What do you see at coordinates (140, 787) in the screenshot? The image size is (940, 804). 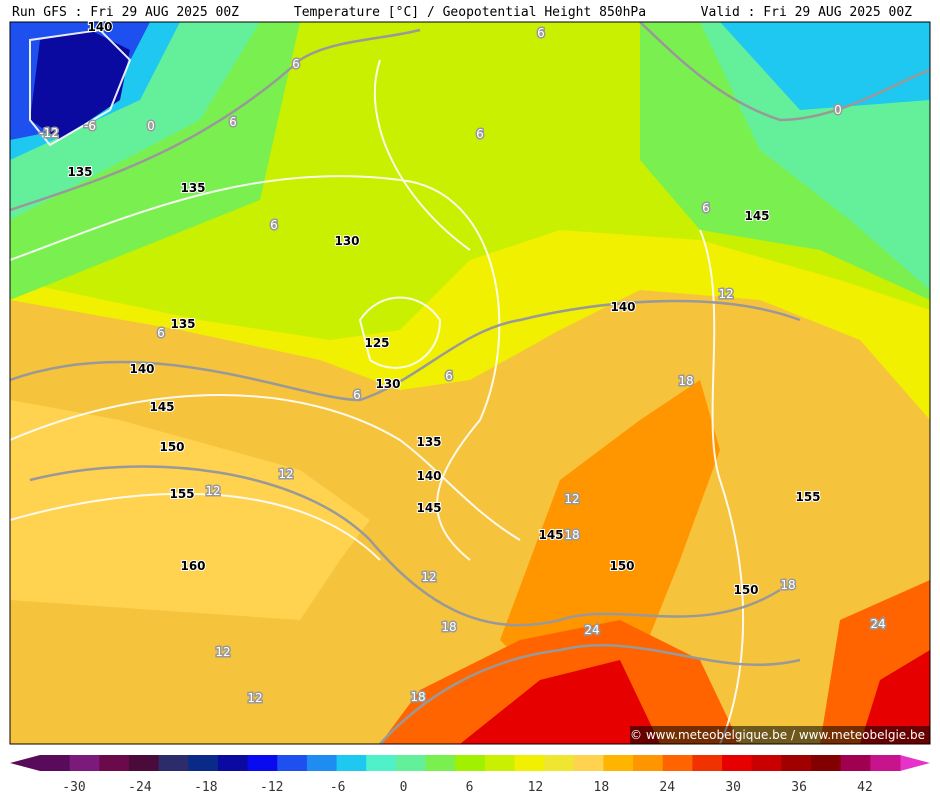 I see `colorbar-tick-label: -24` at bounding box center [140, 787].